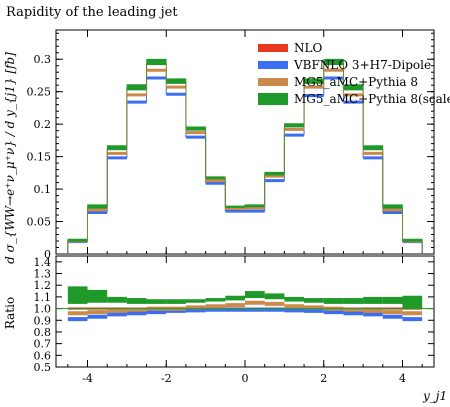 This screenshot has height=407, width=450. Describe the element at coordinates (43, 367) in the screenshot. I see `ratio-tick-label: 0.5` at that location.